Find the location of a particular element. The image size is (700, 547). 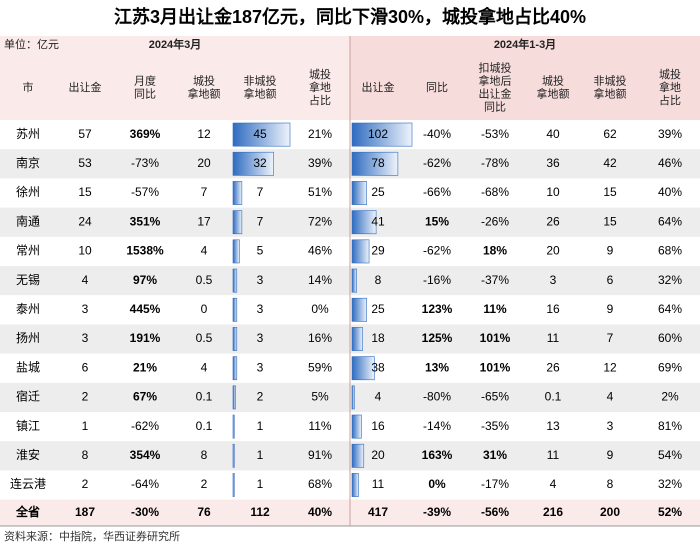

city-cell: 淮安 is located at coordinates (28, 454).